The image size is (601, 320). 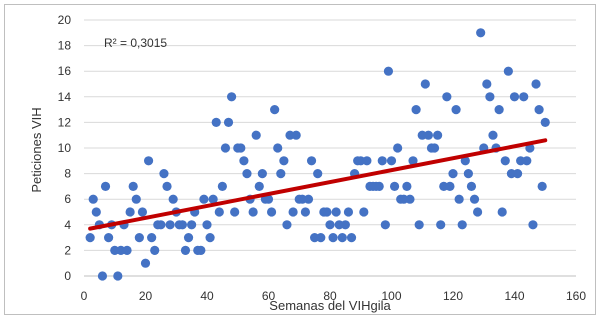 I want to click on x-tick-label: 20, so click(x=146, y=296).